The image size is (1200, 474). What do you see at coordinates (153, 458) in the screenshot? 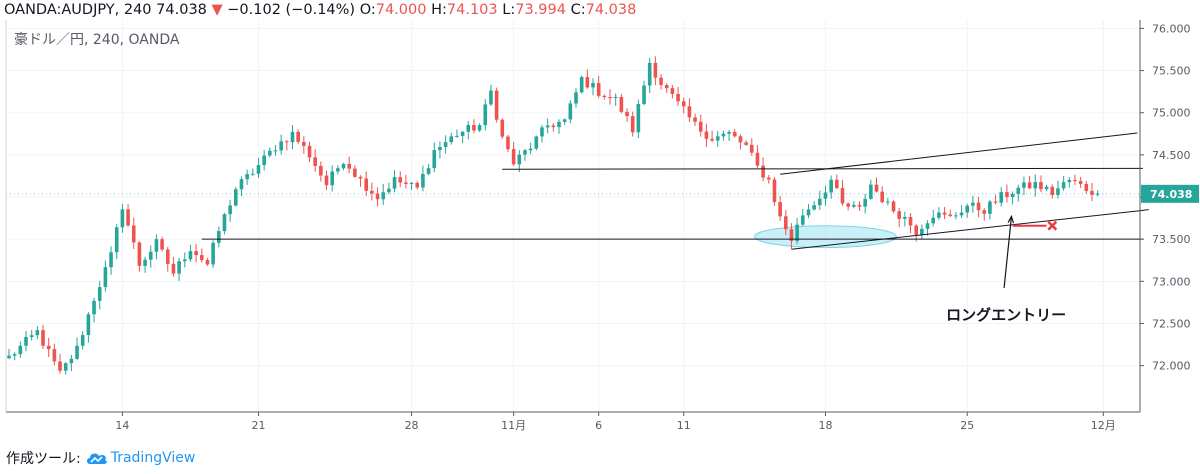
I see `tradingview-link: TradingView` at bounding box center [153, 458].